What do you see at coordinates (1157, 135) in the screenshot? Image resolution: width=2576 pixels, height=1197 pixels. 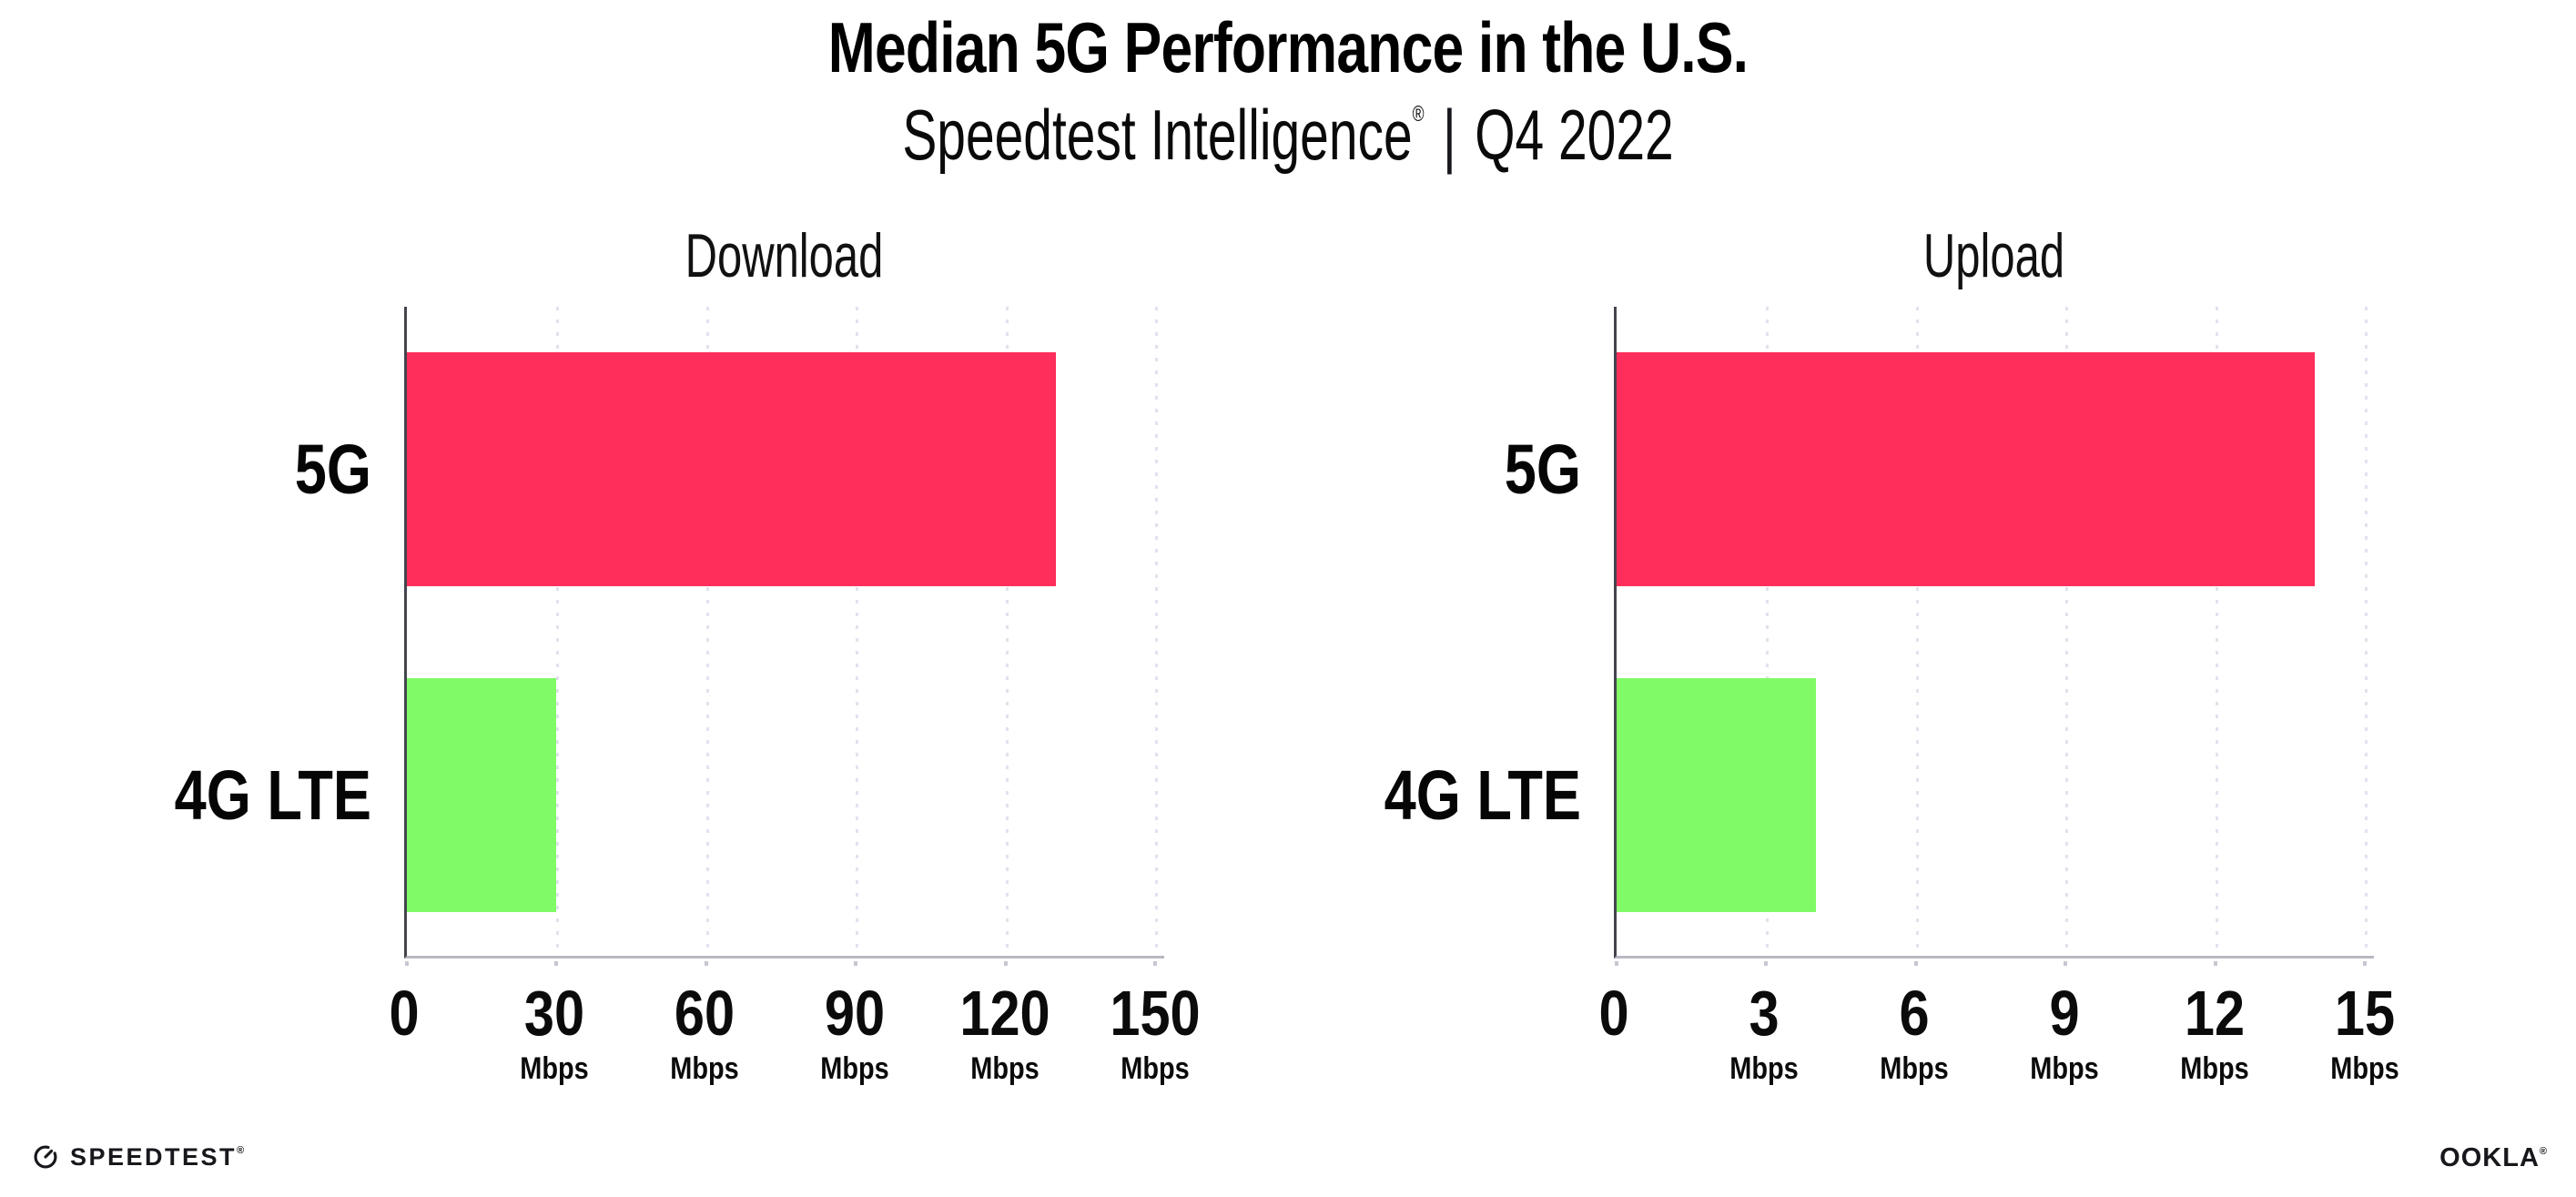 I see `subtitle-brand: Speedtest Intelligence` at bounding box center [1157, 135].